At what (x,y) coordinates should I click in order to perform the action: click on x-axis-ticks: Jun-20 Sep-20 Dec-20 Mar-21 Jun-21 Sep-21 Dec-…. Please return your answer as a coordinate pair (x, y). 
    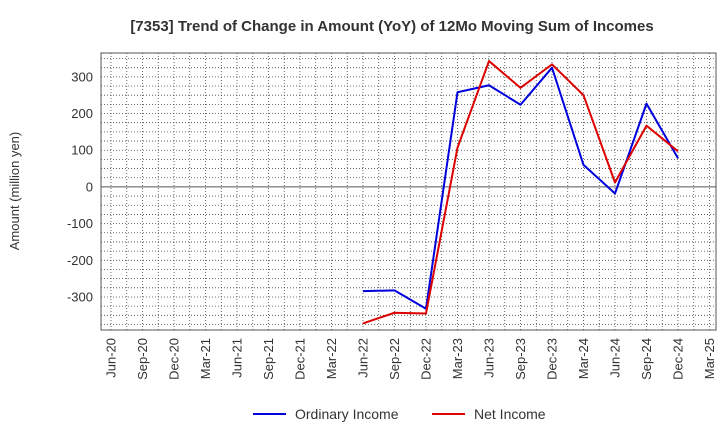
    Looking at the image, I should click on (411, 359).